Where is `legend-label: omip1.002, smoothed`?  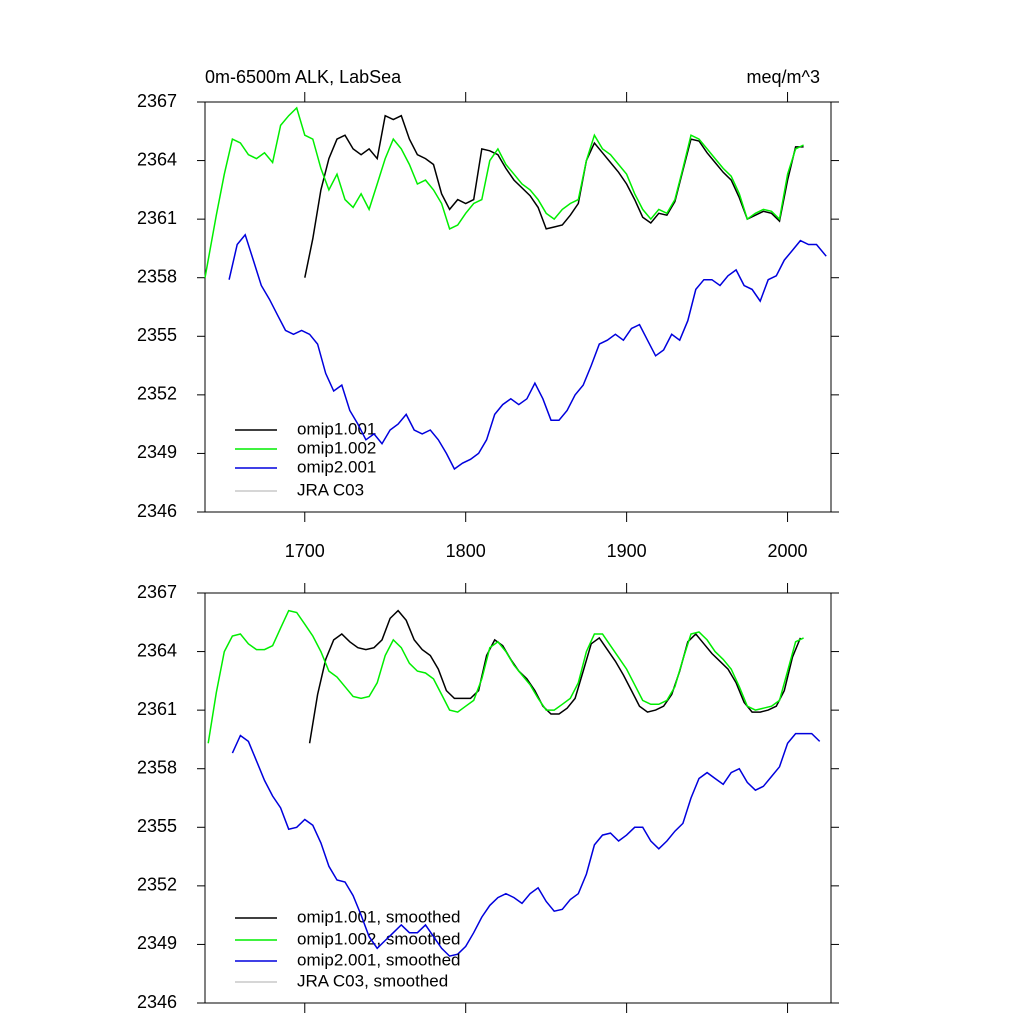
legend-label: omip1.002, smoothed is located at coordinates (379, 938).